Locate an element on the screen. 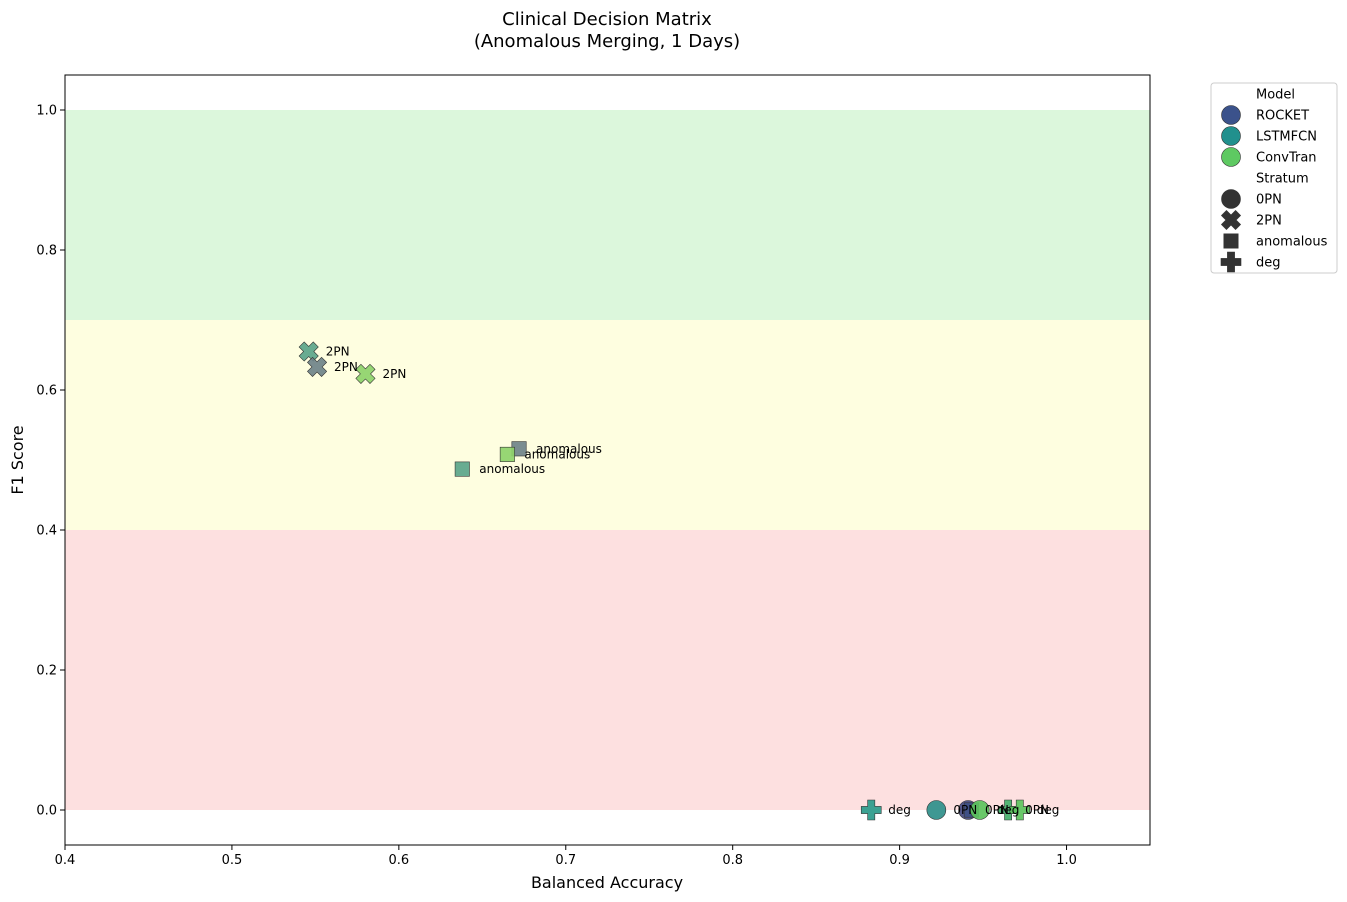  x-tick-label: 0.5 is located at coordinates (232, 860).